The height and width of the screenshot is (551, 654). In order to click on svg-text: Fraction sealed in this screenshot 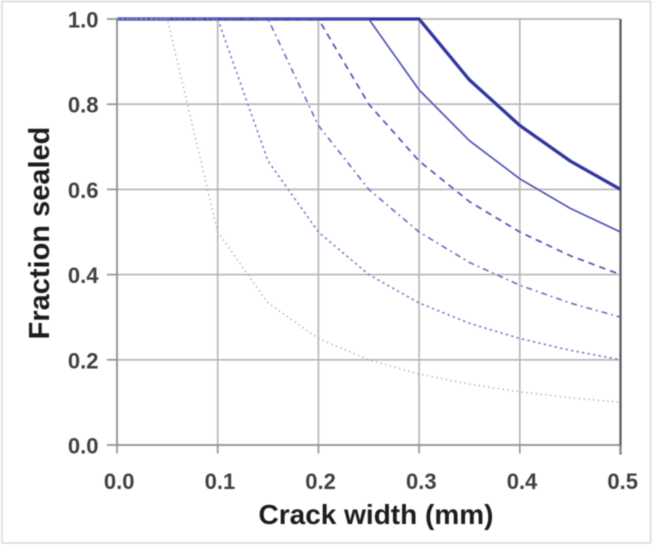, I will do `click(40, 233)`.